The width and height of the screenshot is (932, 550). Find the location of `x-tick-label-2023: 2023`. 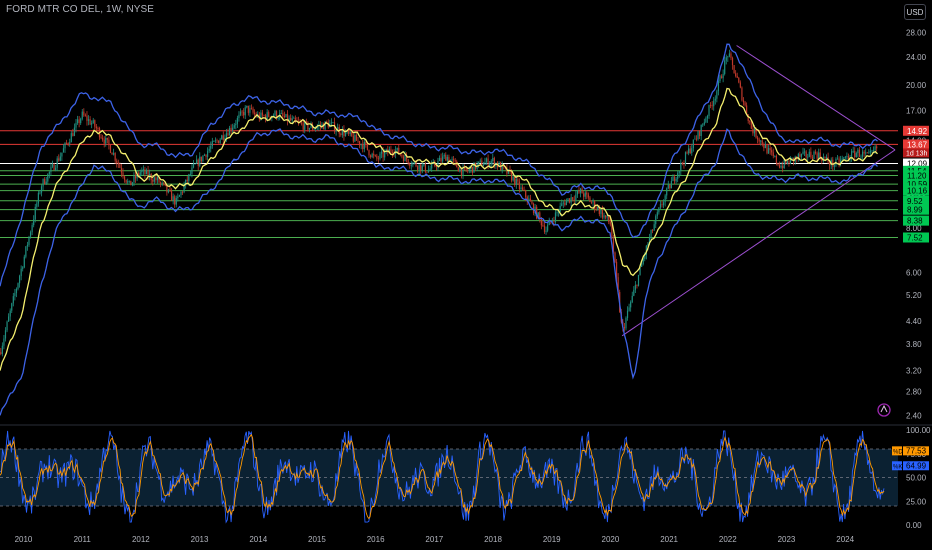

x-tick-label-2023: 2023 is located at coordinates (787, 539).